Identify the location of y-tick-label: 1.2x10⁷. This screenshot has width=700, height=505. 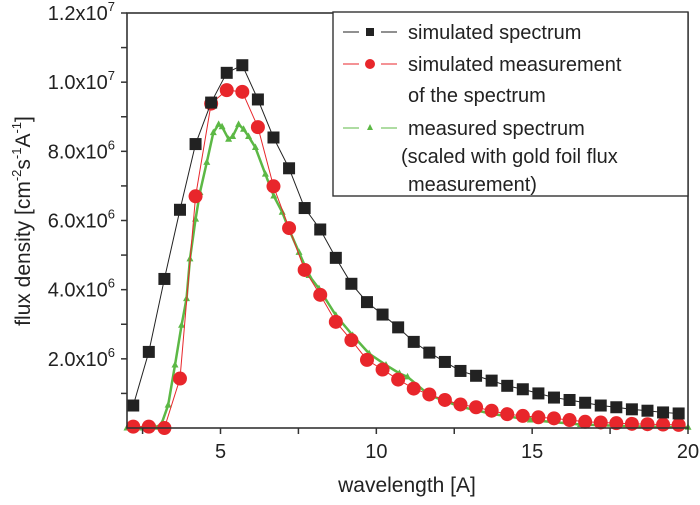
(81, 12).